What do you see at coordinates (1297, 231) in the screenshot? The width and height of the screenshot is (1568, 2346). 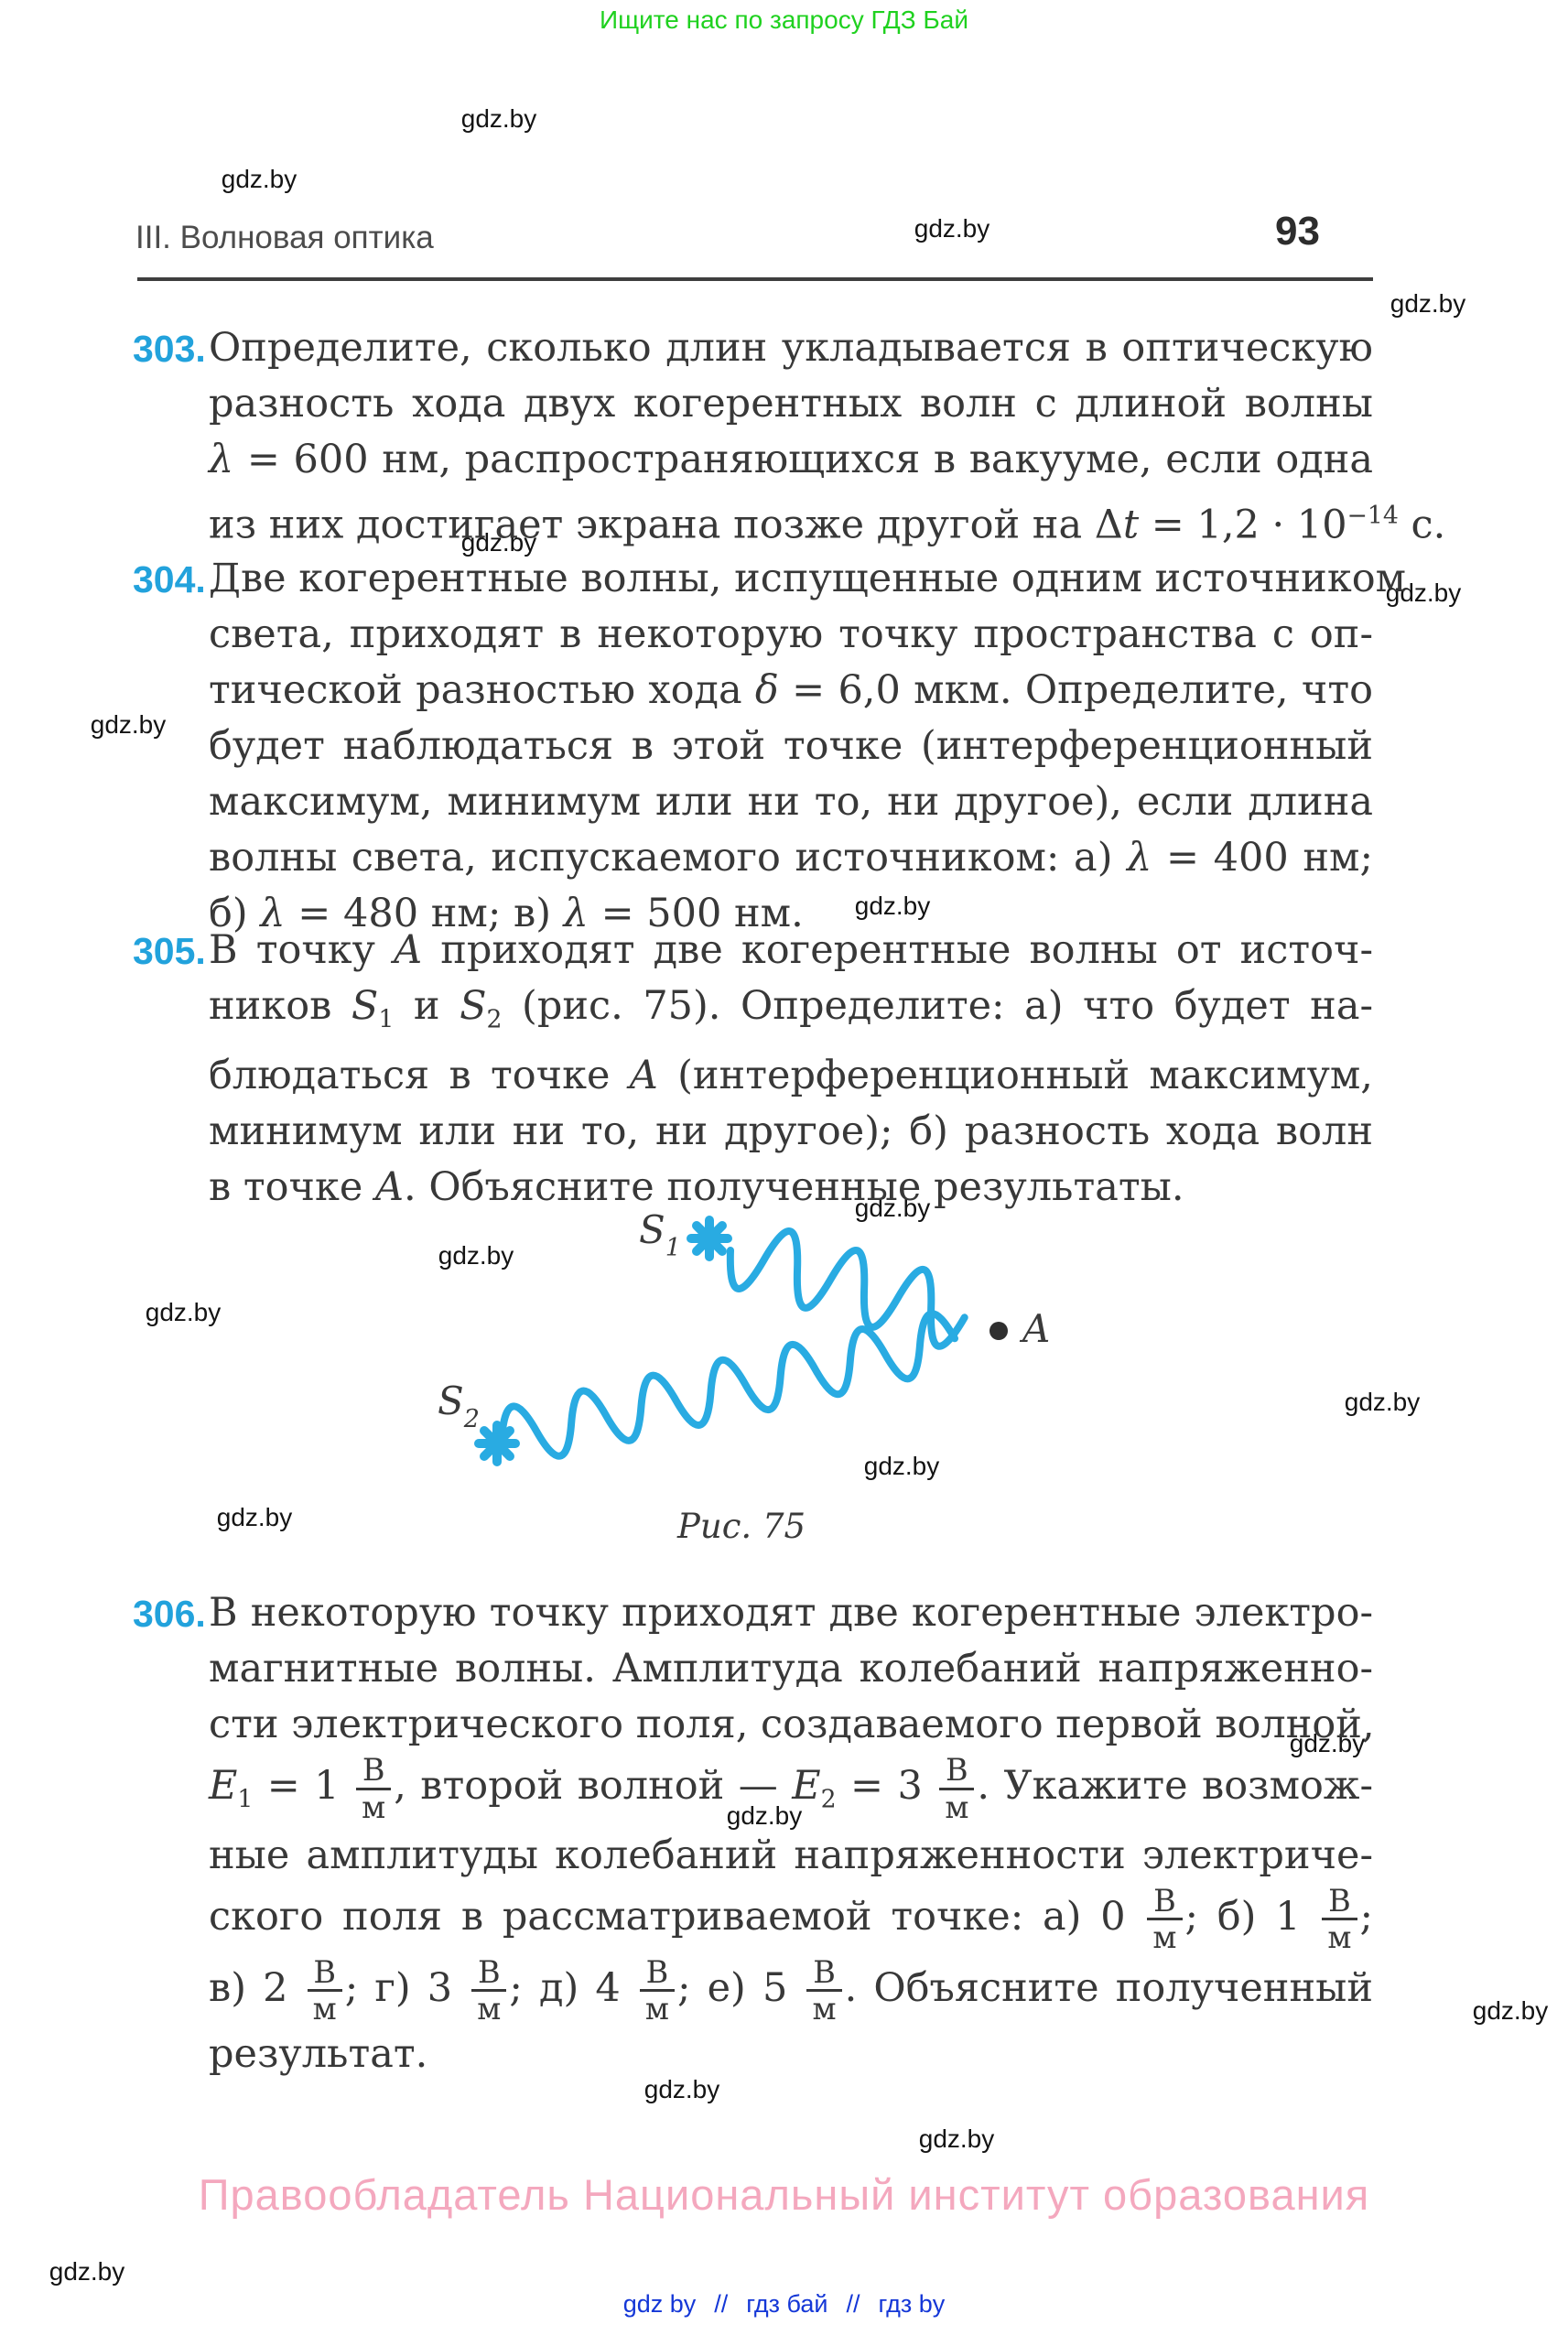 I see `page-number: 93` at bounding box center [1297, 231].